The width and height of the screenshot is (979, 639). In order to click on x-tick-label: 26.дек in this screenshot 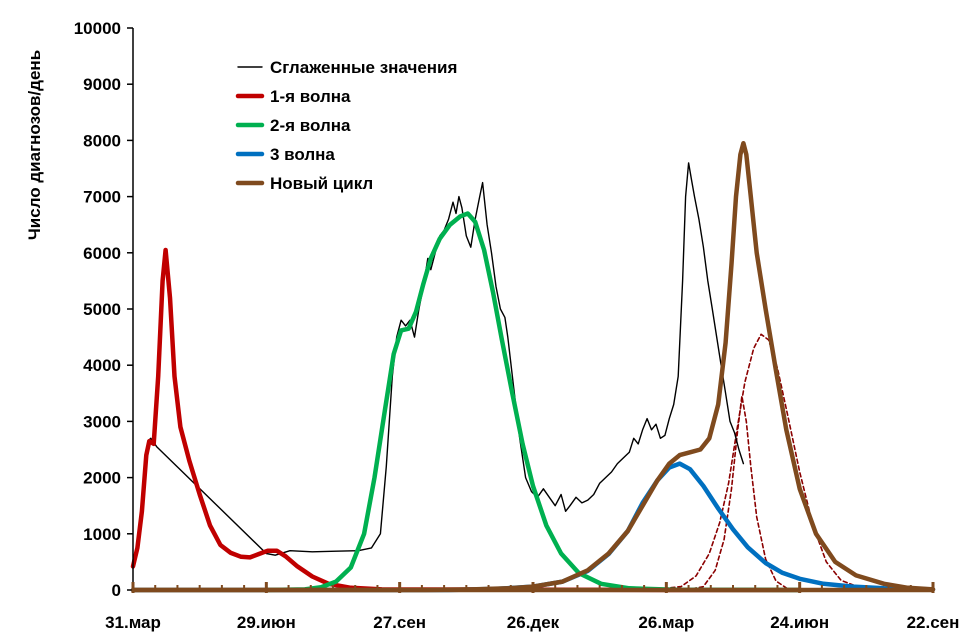, I will do `click(533, 622)`.